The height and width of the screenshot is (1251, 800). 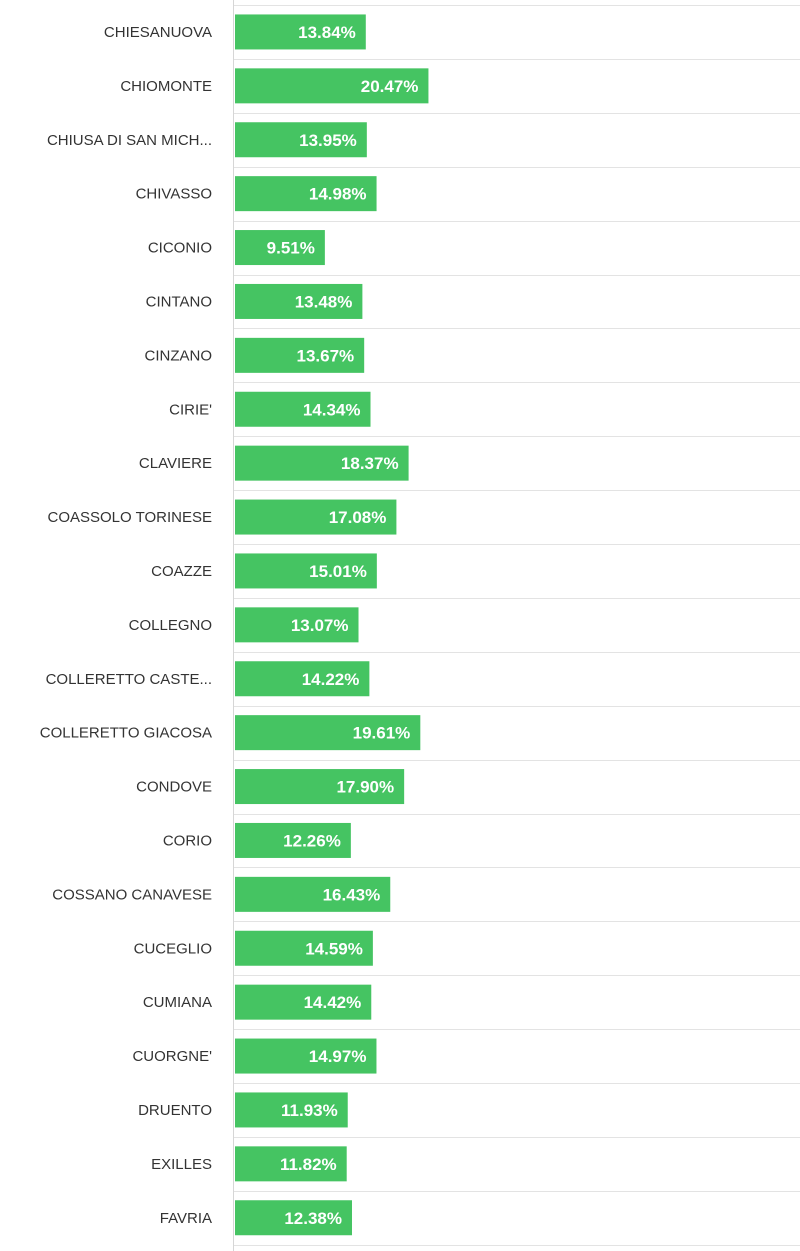 I want to click on bar-value-label: 12.38%, so click(x=313, y=1218).